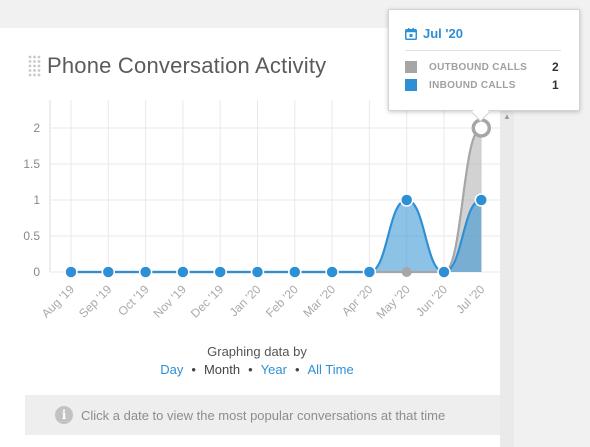 The height and width of the screenshot is (447, 590). Describe the element at coordinates (411, 67) in the screenshot. I see `outbound-swatch` at that location.